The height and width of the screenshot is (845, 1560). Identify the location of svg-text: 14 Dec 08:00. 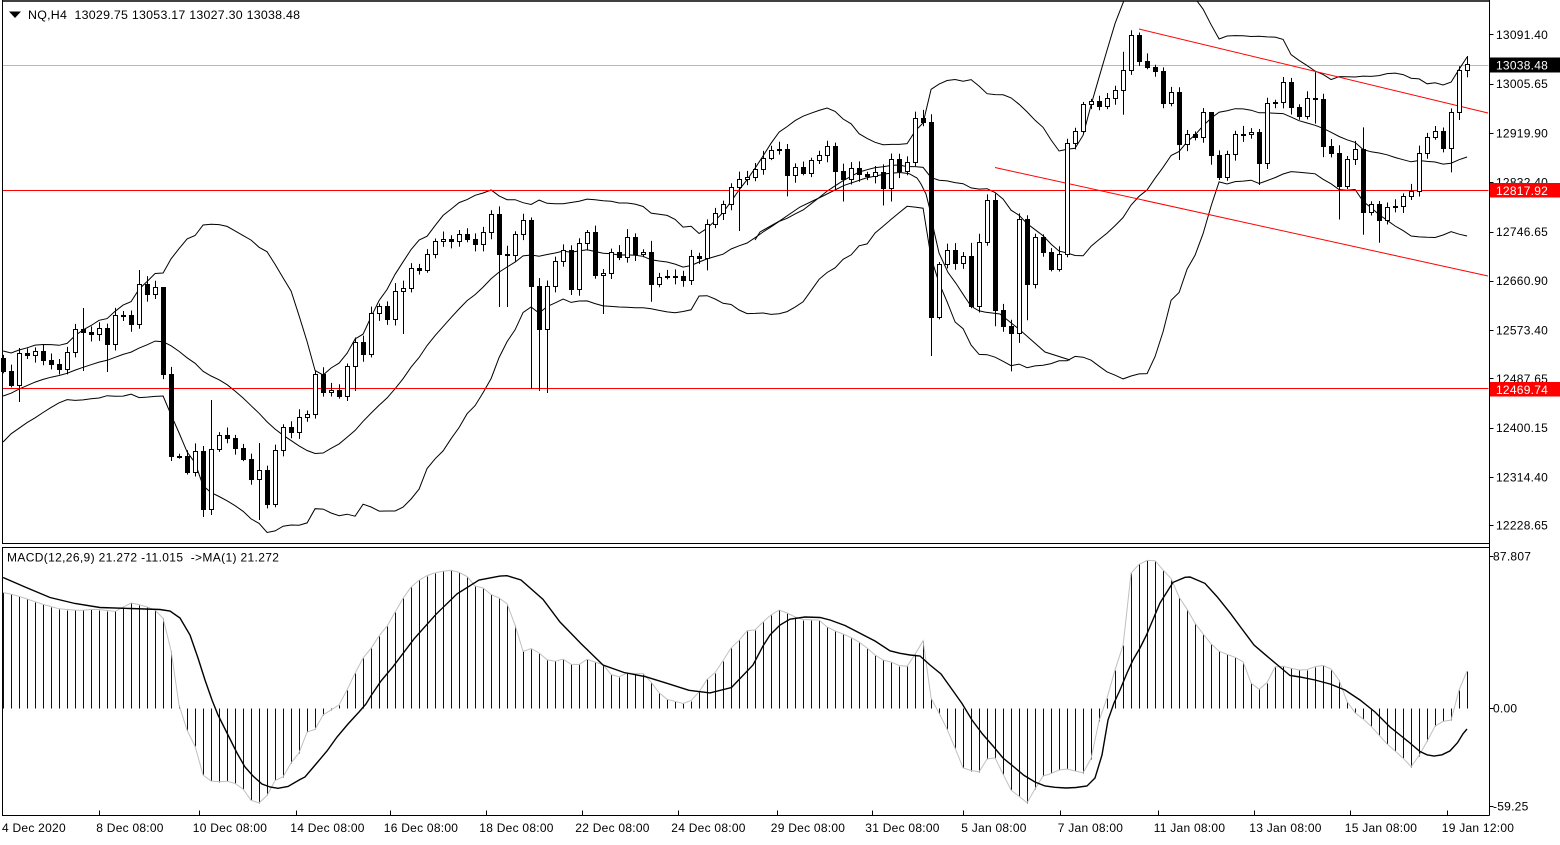
(327, 828).